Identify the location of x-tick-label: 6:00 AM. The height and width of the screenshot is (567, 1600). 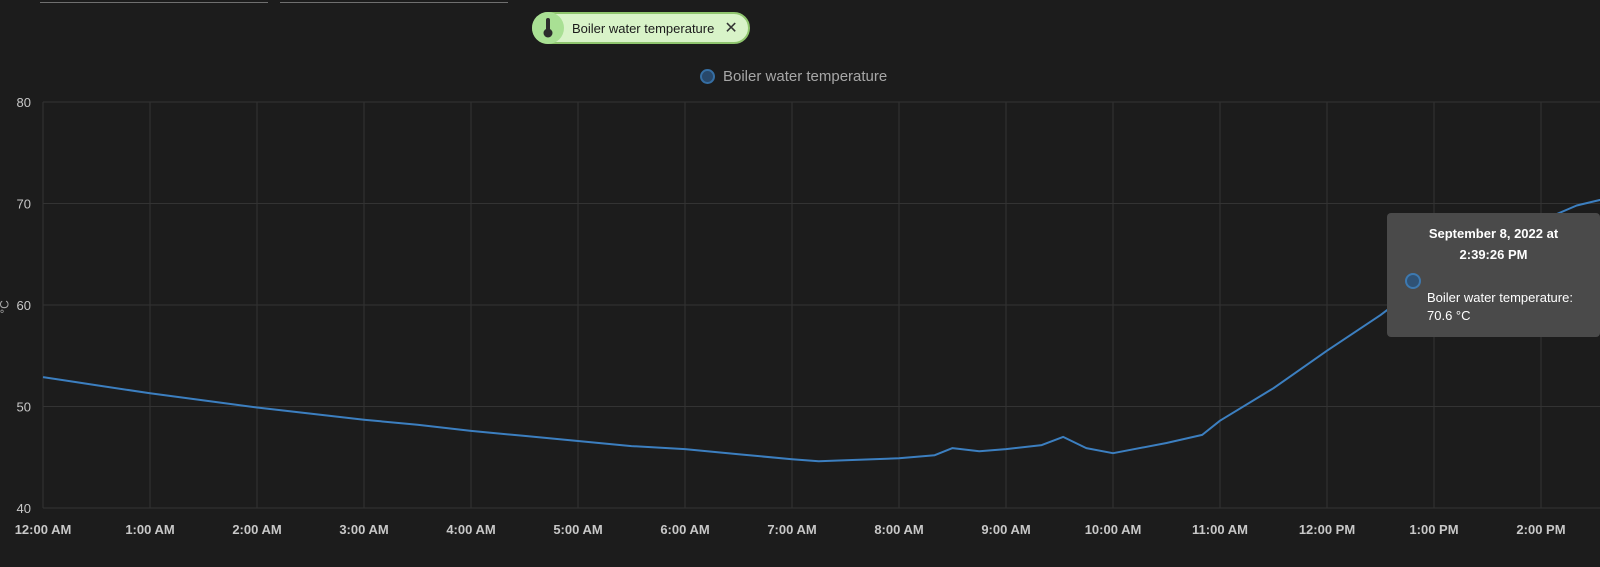
(684, 529).